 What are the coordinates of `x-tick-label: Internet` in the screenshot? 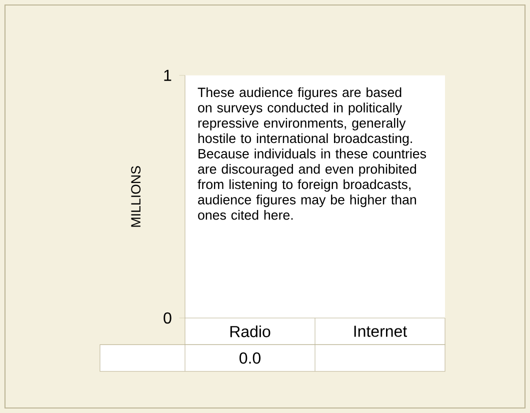 It's located at (381, 331).